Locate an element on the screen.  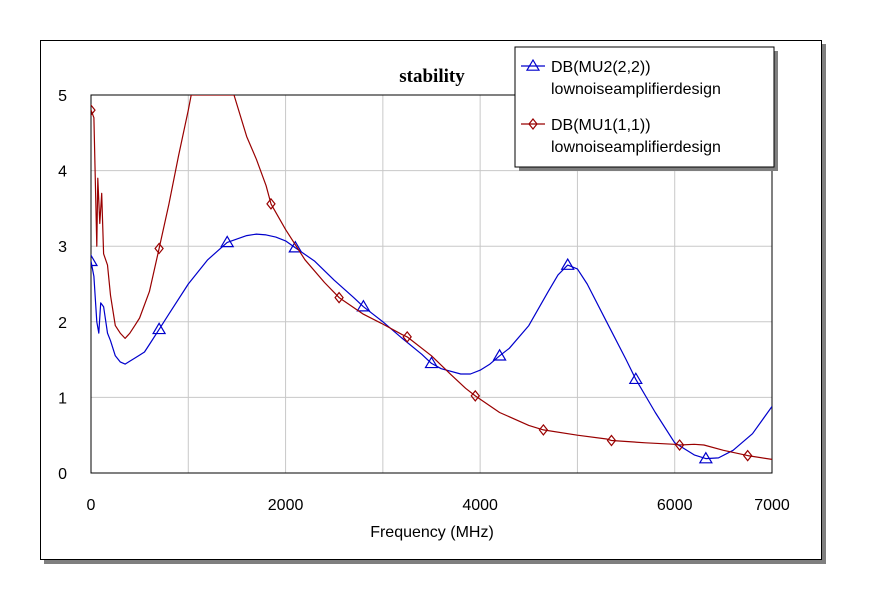
y-tick-label: 1 is located at coordinates (62, 398).